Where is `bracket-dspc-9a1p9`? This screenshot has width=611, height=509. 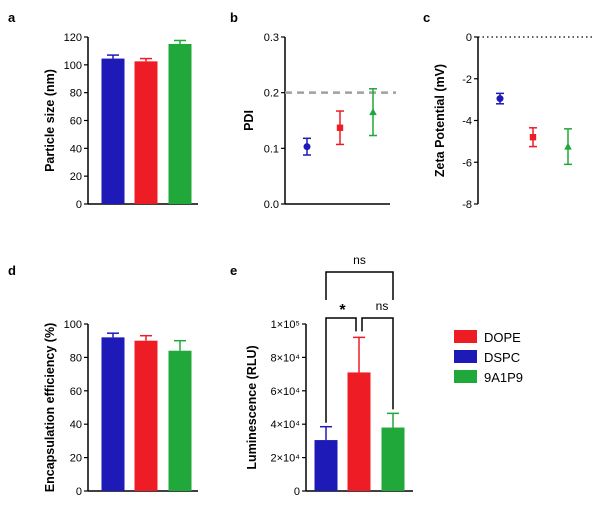
bracket-dspc-9a1p9 is located at coordinates (359, 285).